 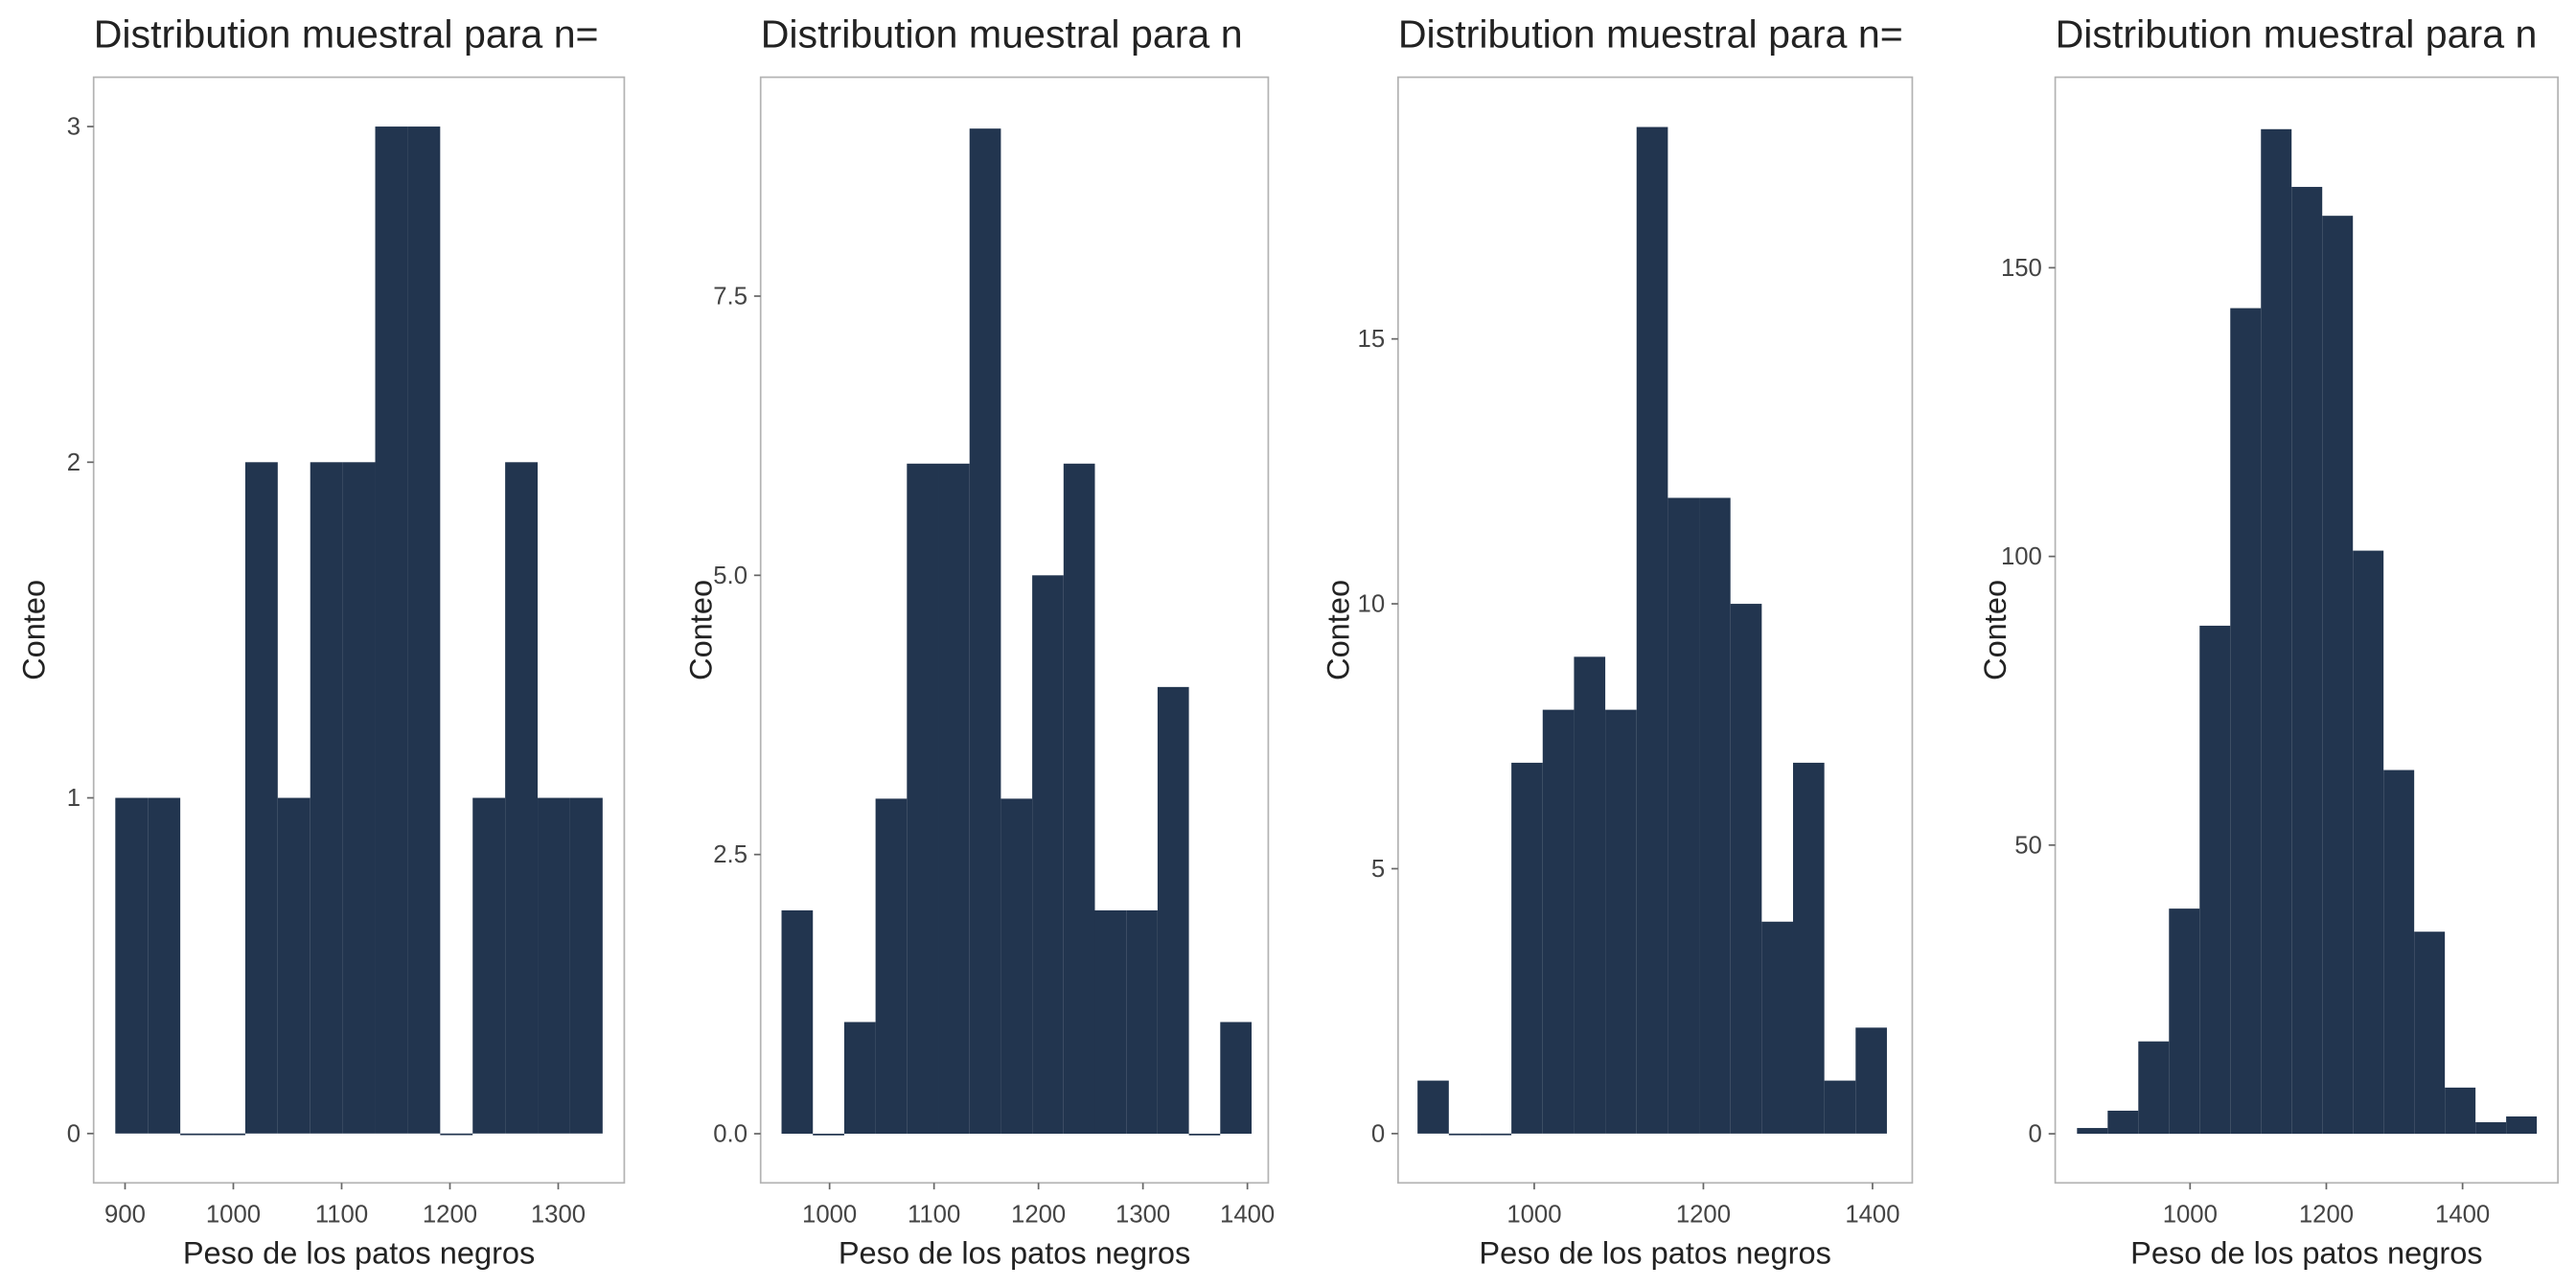 What do you see at coordinates (73, 462) in the screenshot?
I see `y-tick-label: 2` at bounding box center [73, 462].